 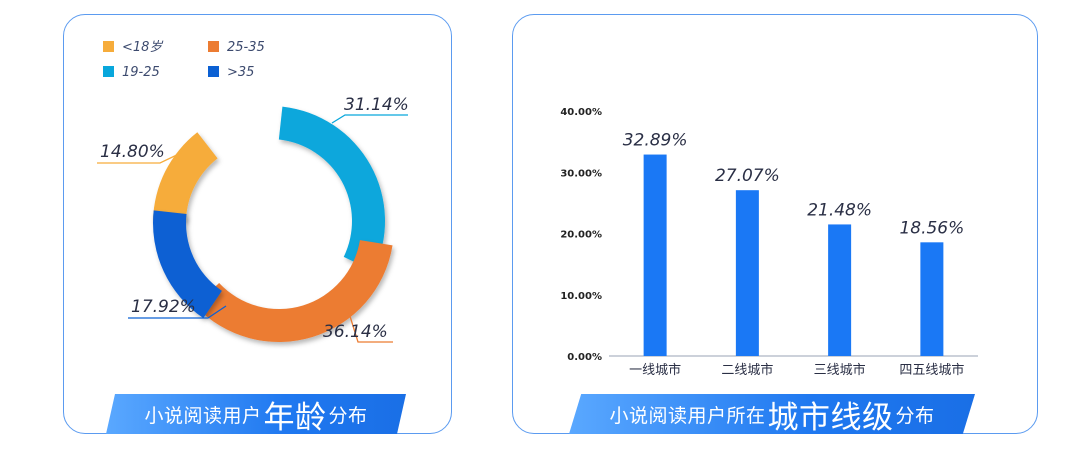 What do you see at coordinates (142, 47) in the screenshot?
I see `legend-label: <18岁` at bounding box center [142, 47].